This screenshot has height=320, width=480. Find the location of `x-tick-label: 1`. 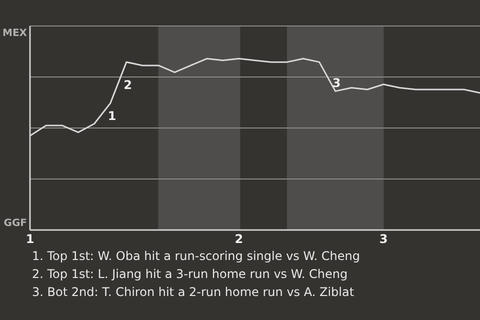

x-tick-label: 1 is located at coordinates (30, 239).